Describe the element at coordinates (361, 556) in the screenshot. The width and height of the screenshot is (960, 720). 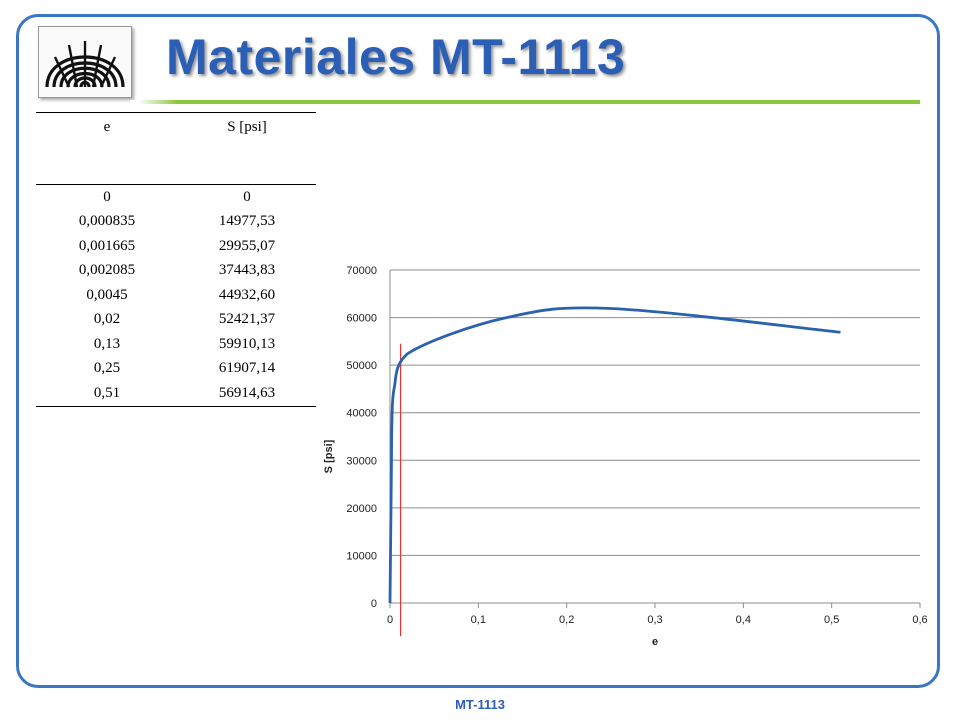
I see `y-tick-label: 10000` at that location.